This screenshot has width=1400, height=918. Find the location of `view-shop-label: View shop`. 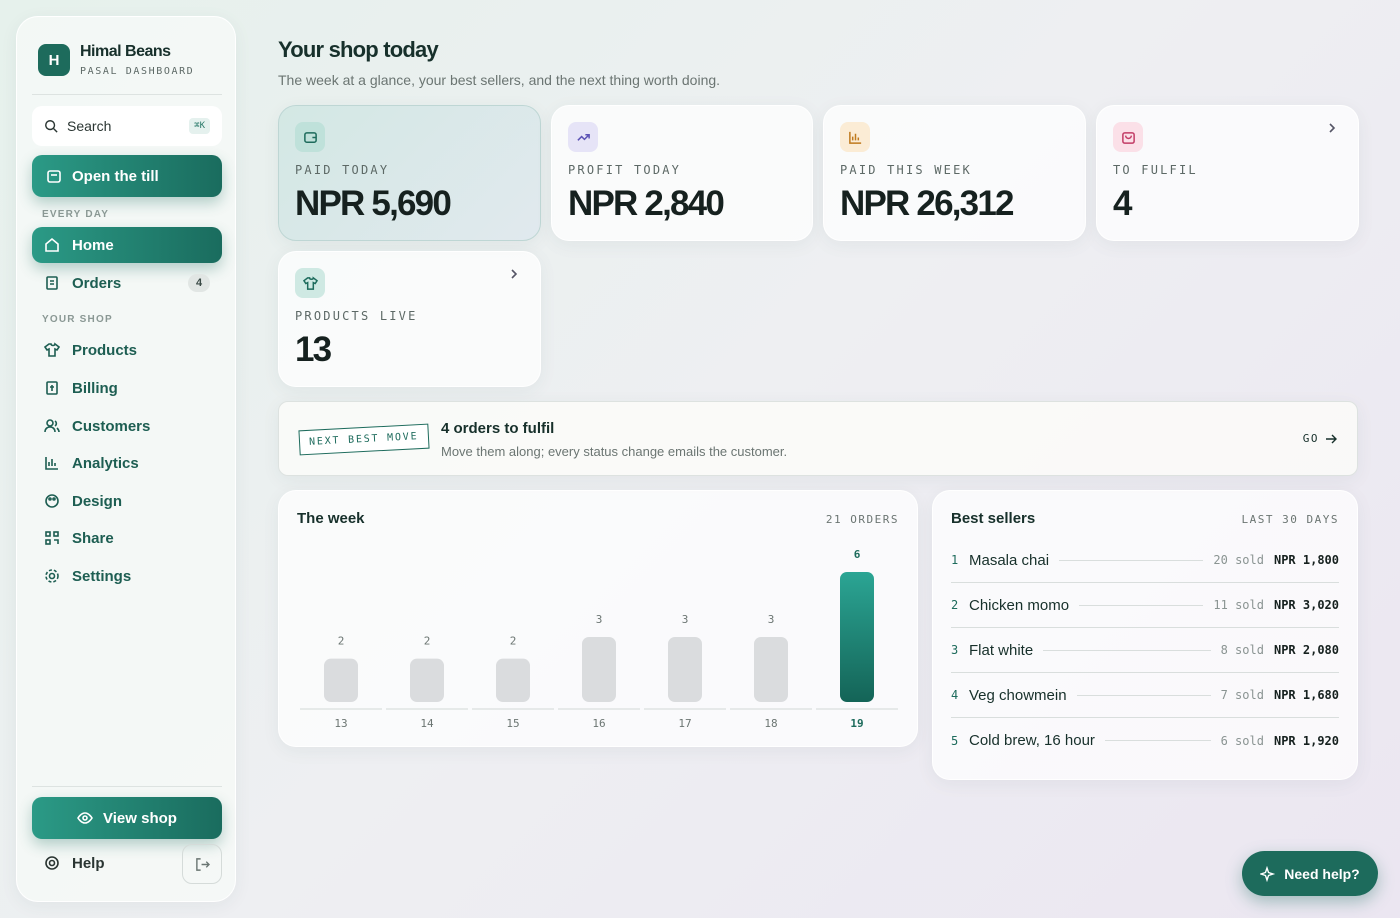

view-shop-label: View shop is located at coordinates (140, 818).